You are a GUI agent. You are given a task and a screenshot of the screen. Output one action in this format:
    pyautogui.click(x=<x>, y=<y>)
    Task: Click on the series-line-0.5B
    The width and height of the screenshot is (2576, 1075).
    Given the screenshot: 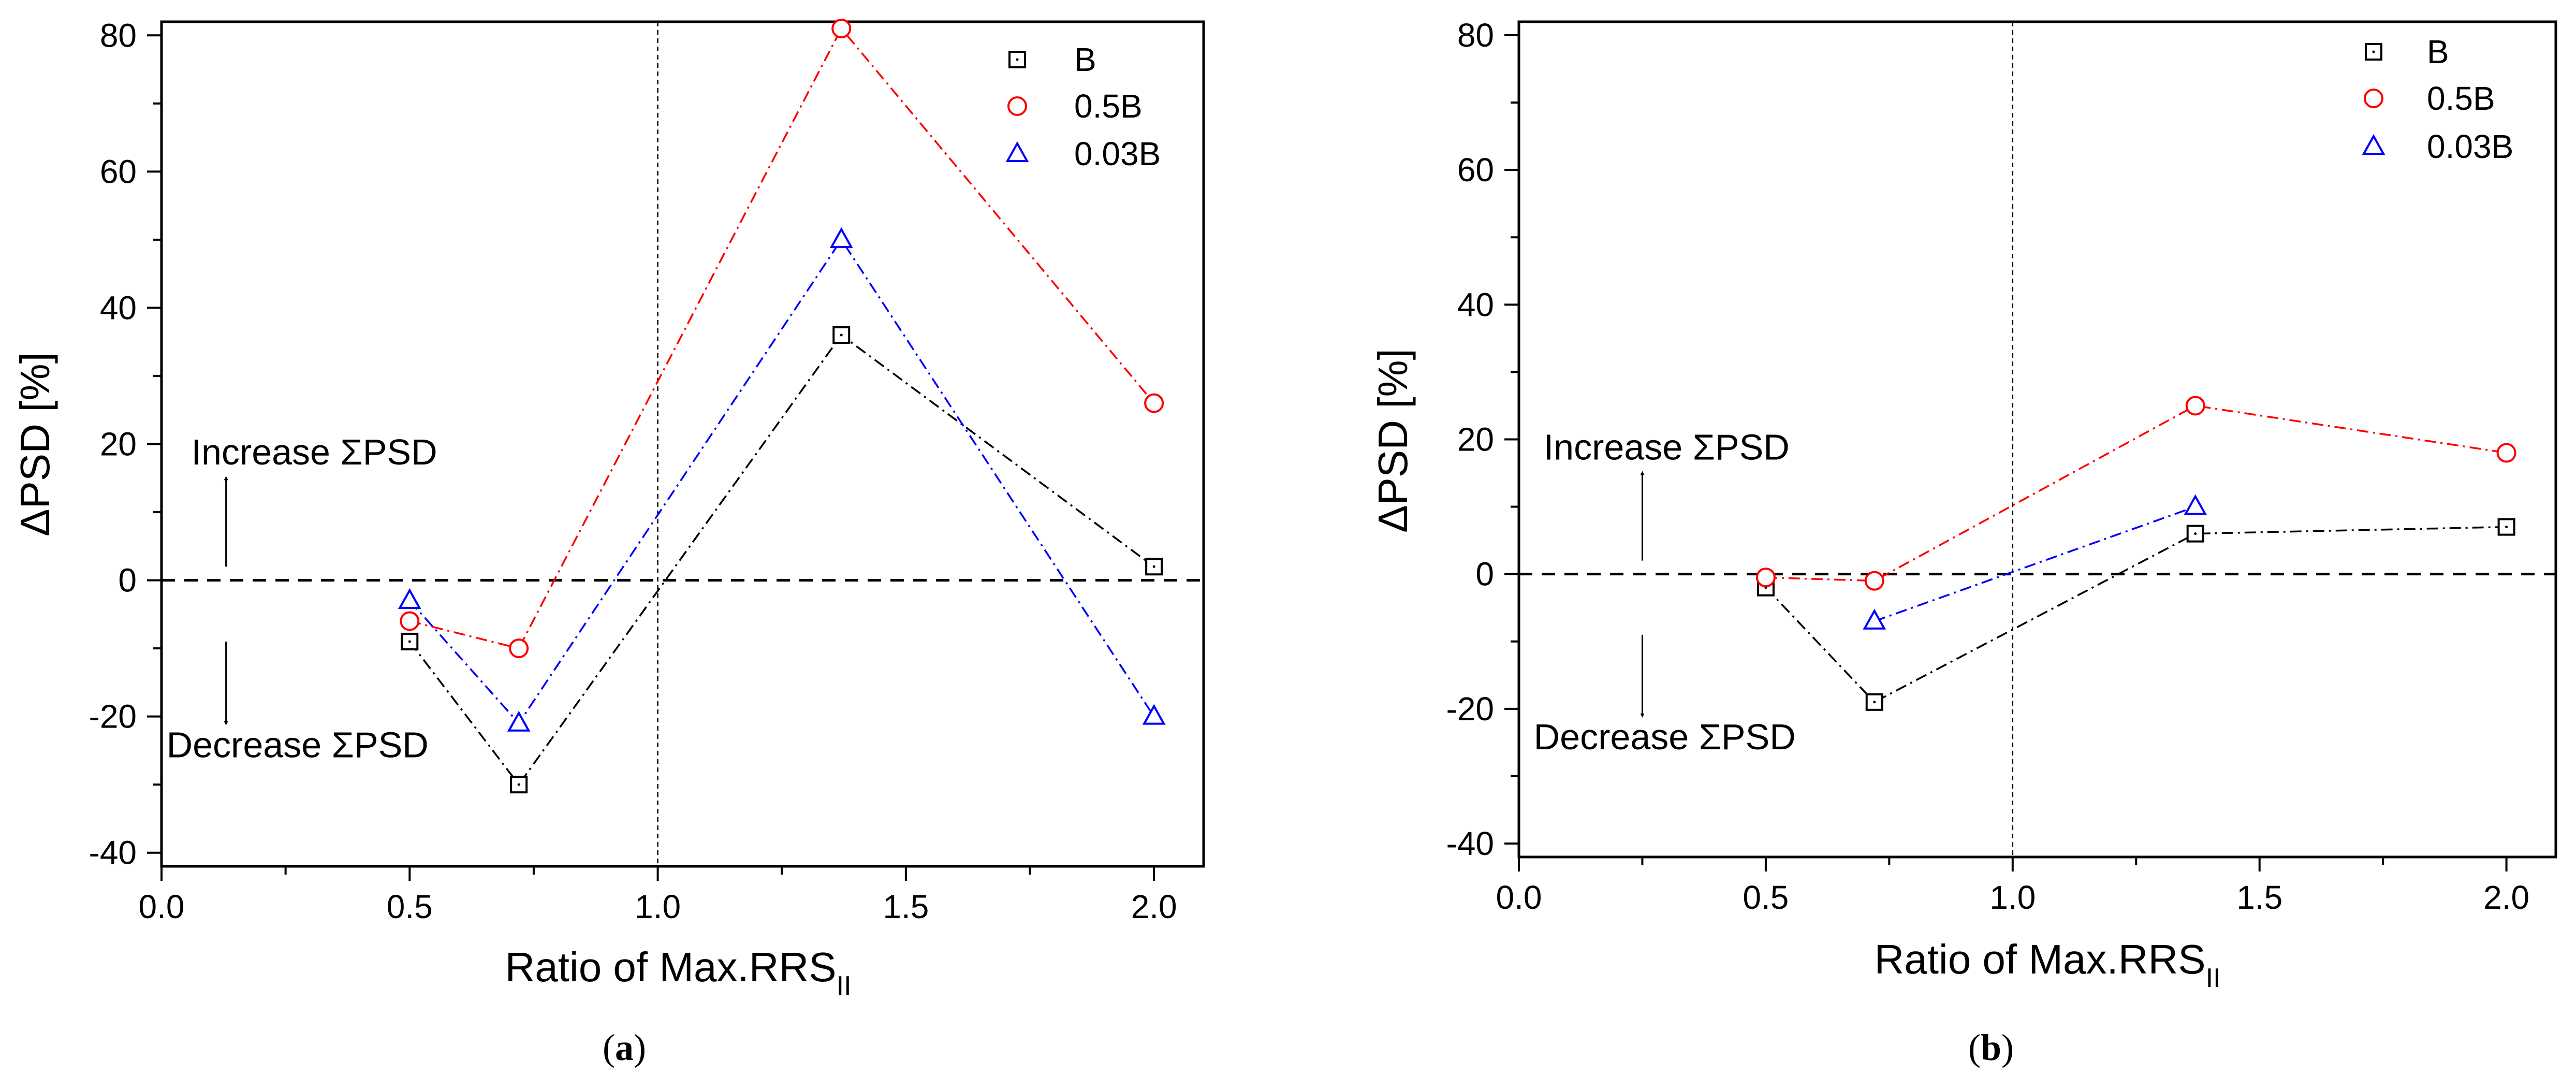 What is the action you would take?
    pyautogui.click(x=2136, y=493)
    